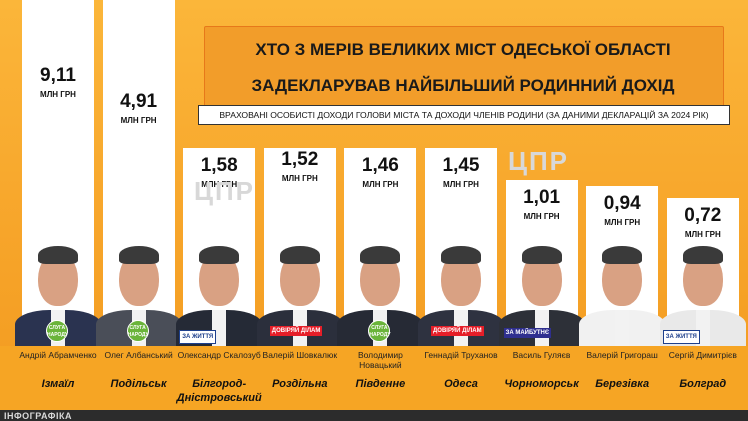  I want to click on city-label: Чорноморськ, so click(541, 384).